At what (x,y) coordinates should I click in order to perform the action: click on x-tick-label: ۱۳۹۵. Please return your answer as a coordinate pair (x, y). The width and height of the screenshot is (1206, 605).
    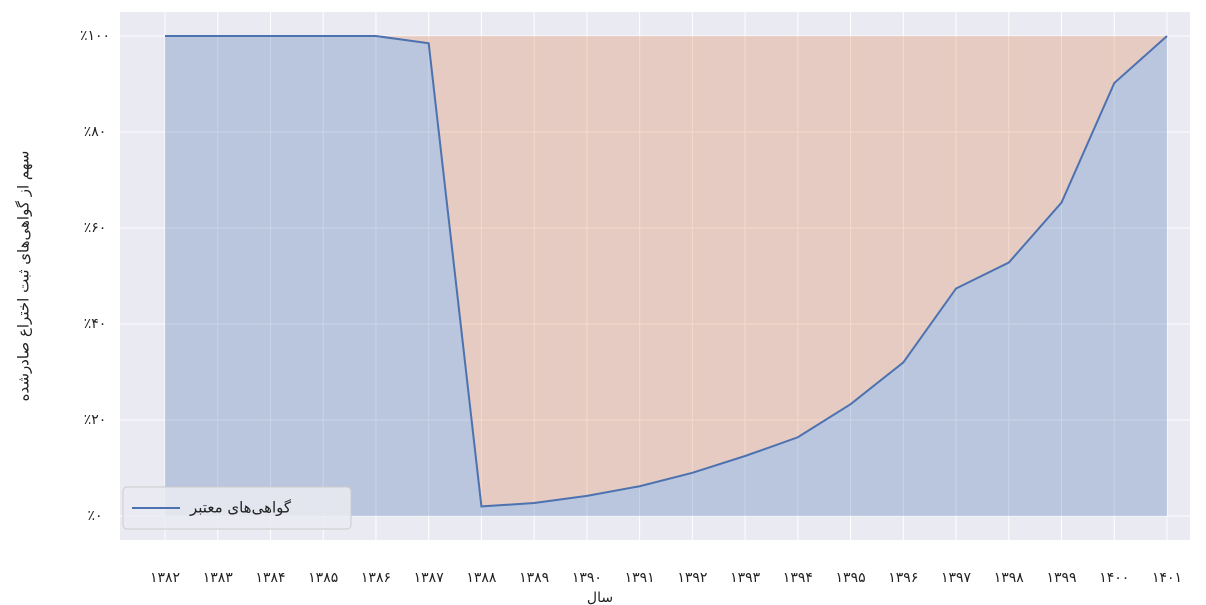
    Looking at the image, I should click on (851, 578).